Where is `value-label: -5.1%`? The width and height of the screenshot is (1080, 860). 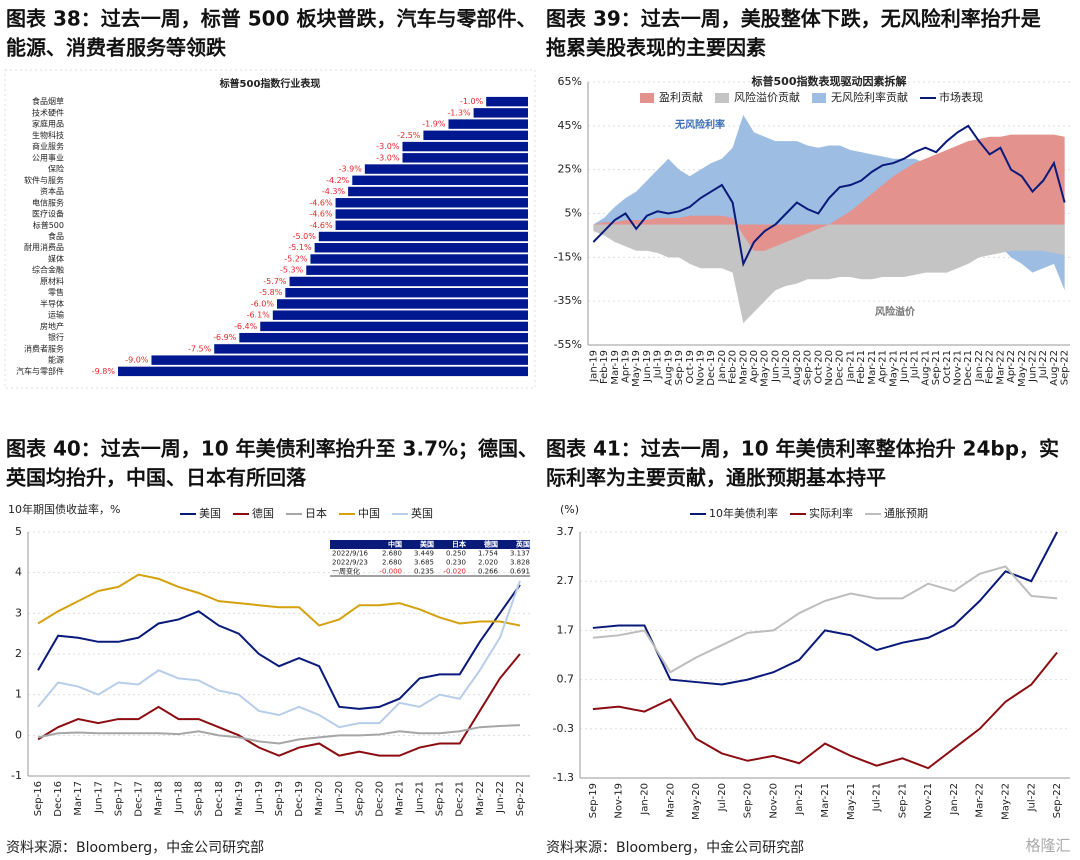 value-label: -5.1% is located at coordinates (300, 247).